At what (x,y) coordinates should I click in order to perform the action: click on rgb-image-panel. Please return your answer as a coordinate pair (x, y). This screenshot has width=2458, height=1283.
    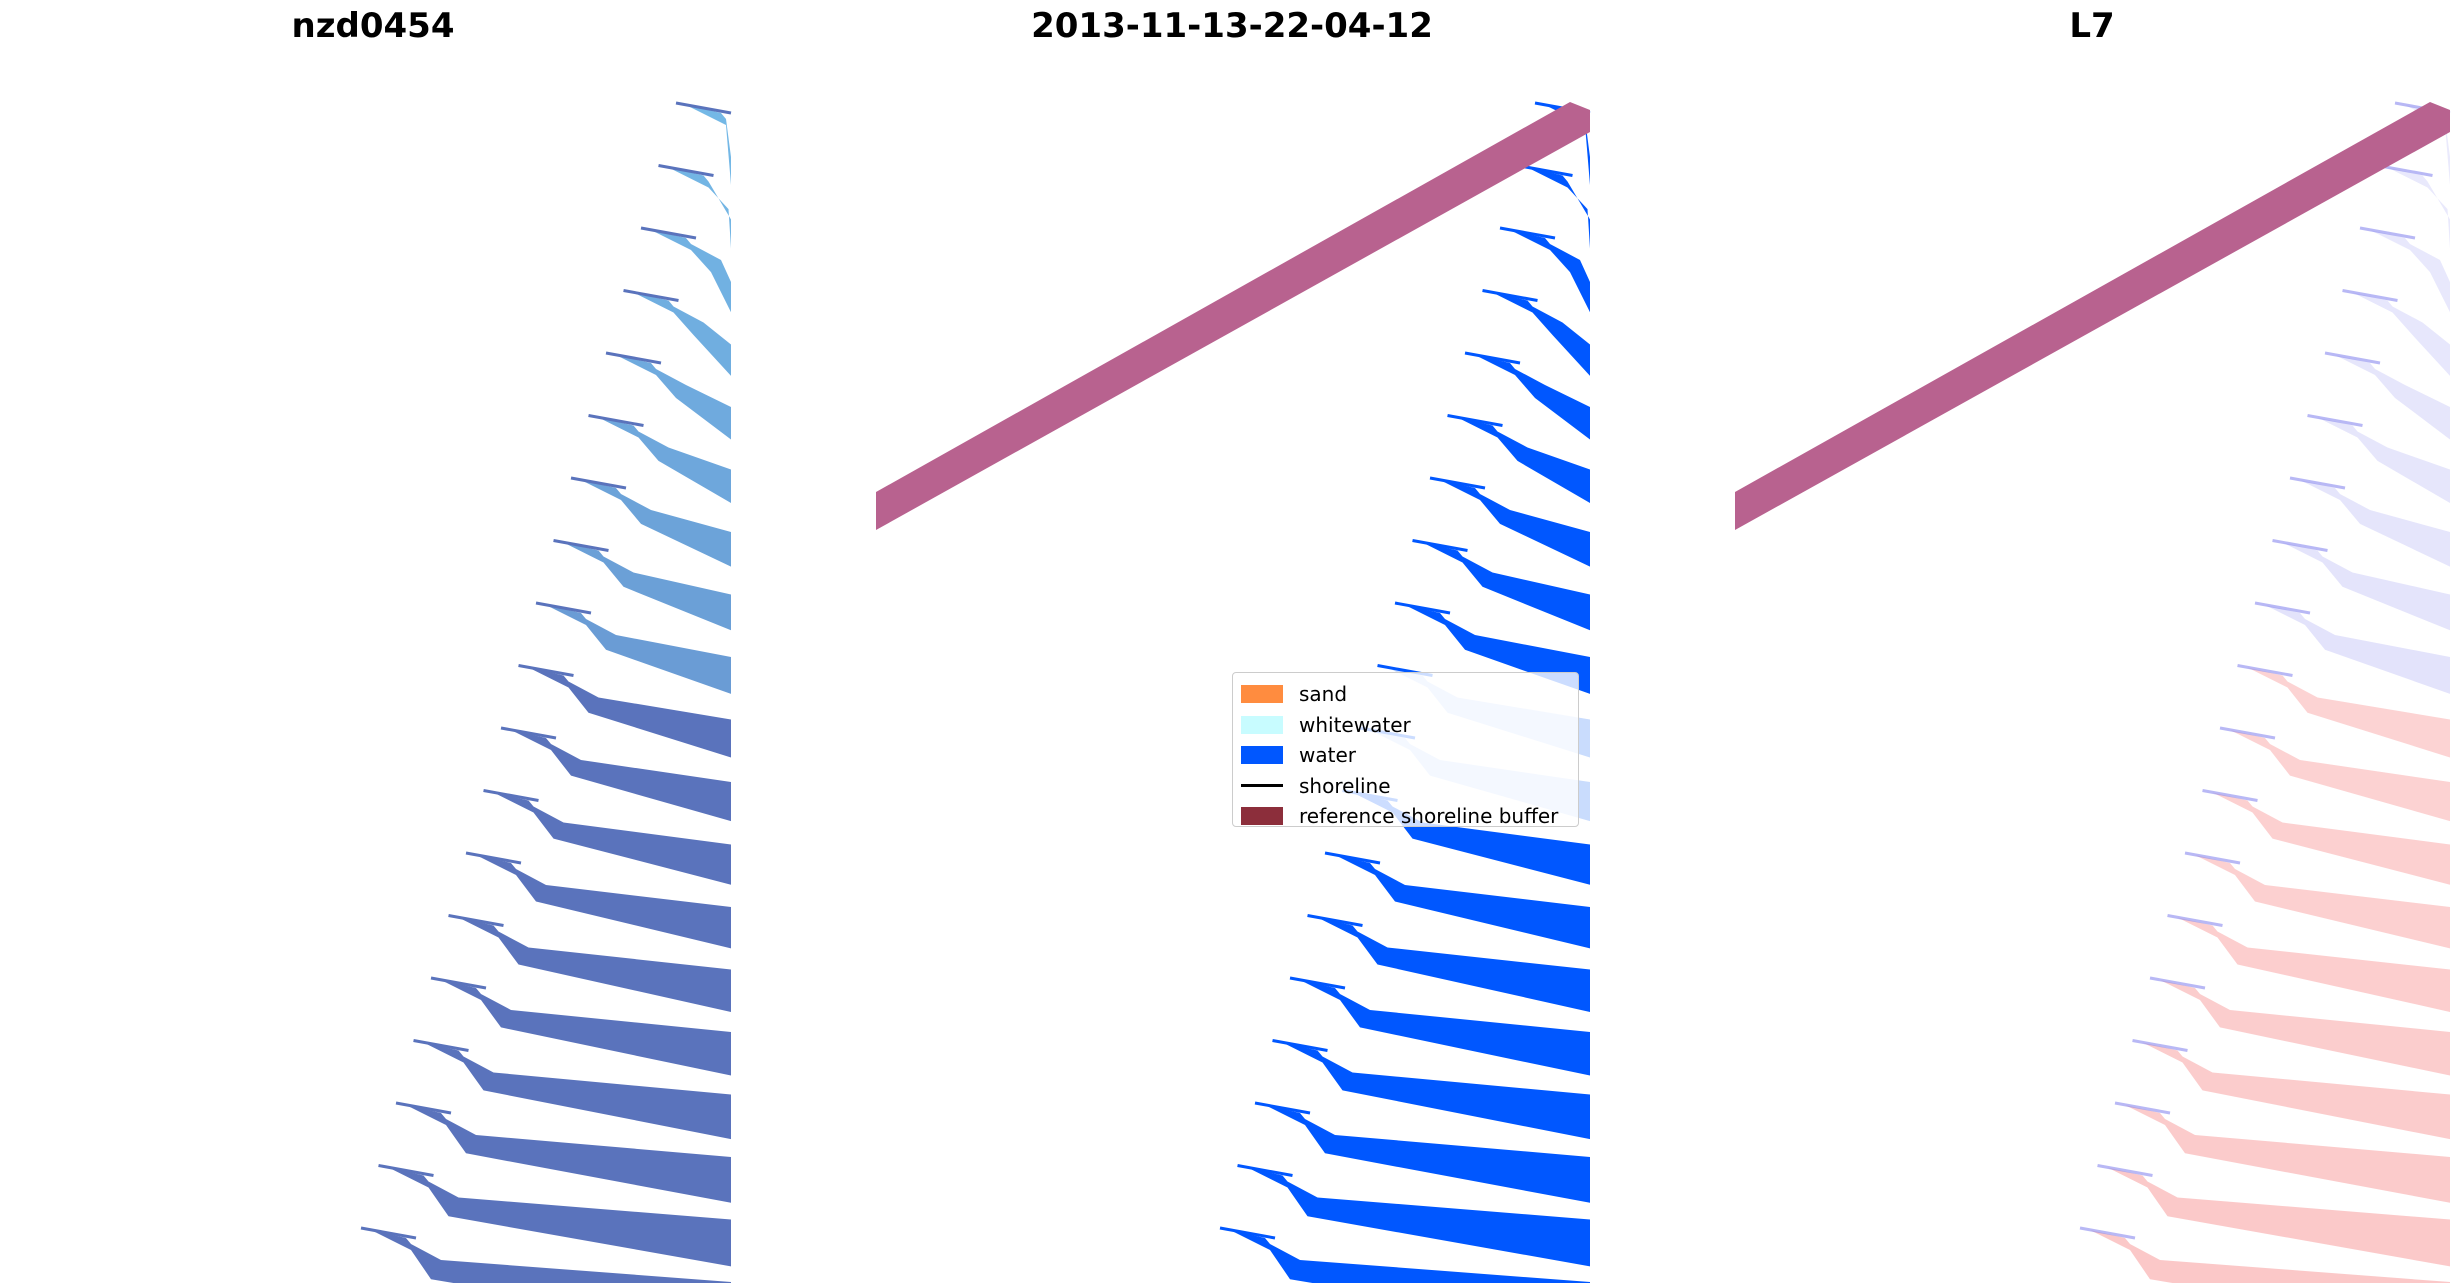
    Looking at the image, I should click on (546, 692).